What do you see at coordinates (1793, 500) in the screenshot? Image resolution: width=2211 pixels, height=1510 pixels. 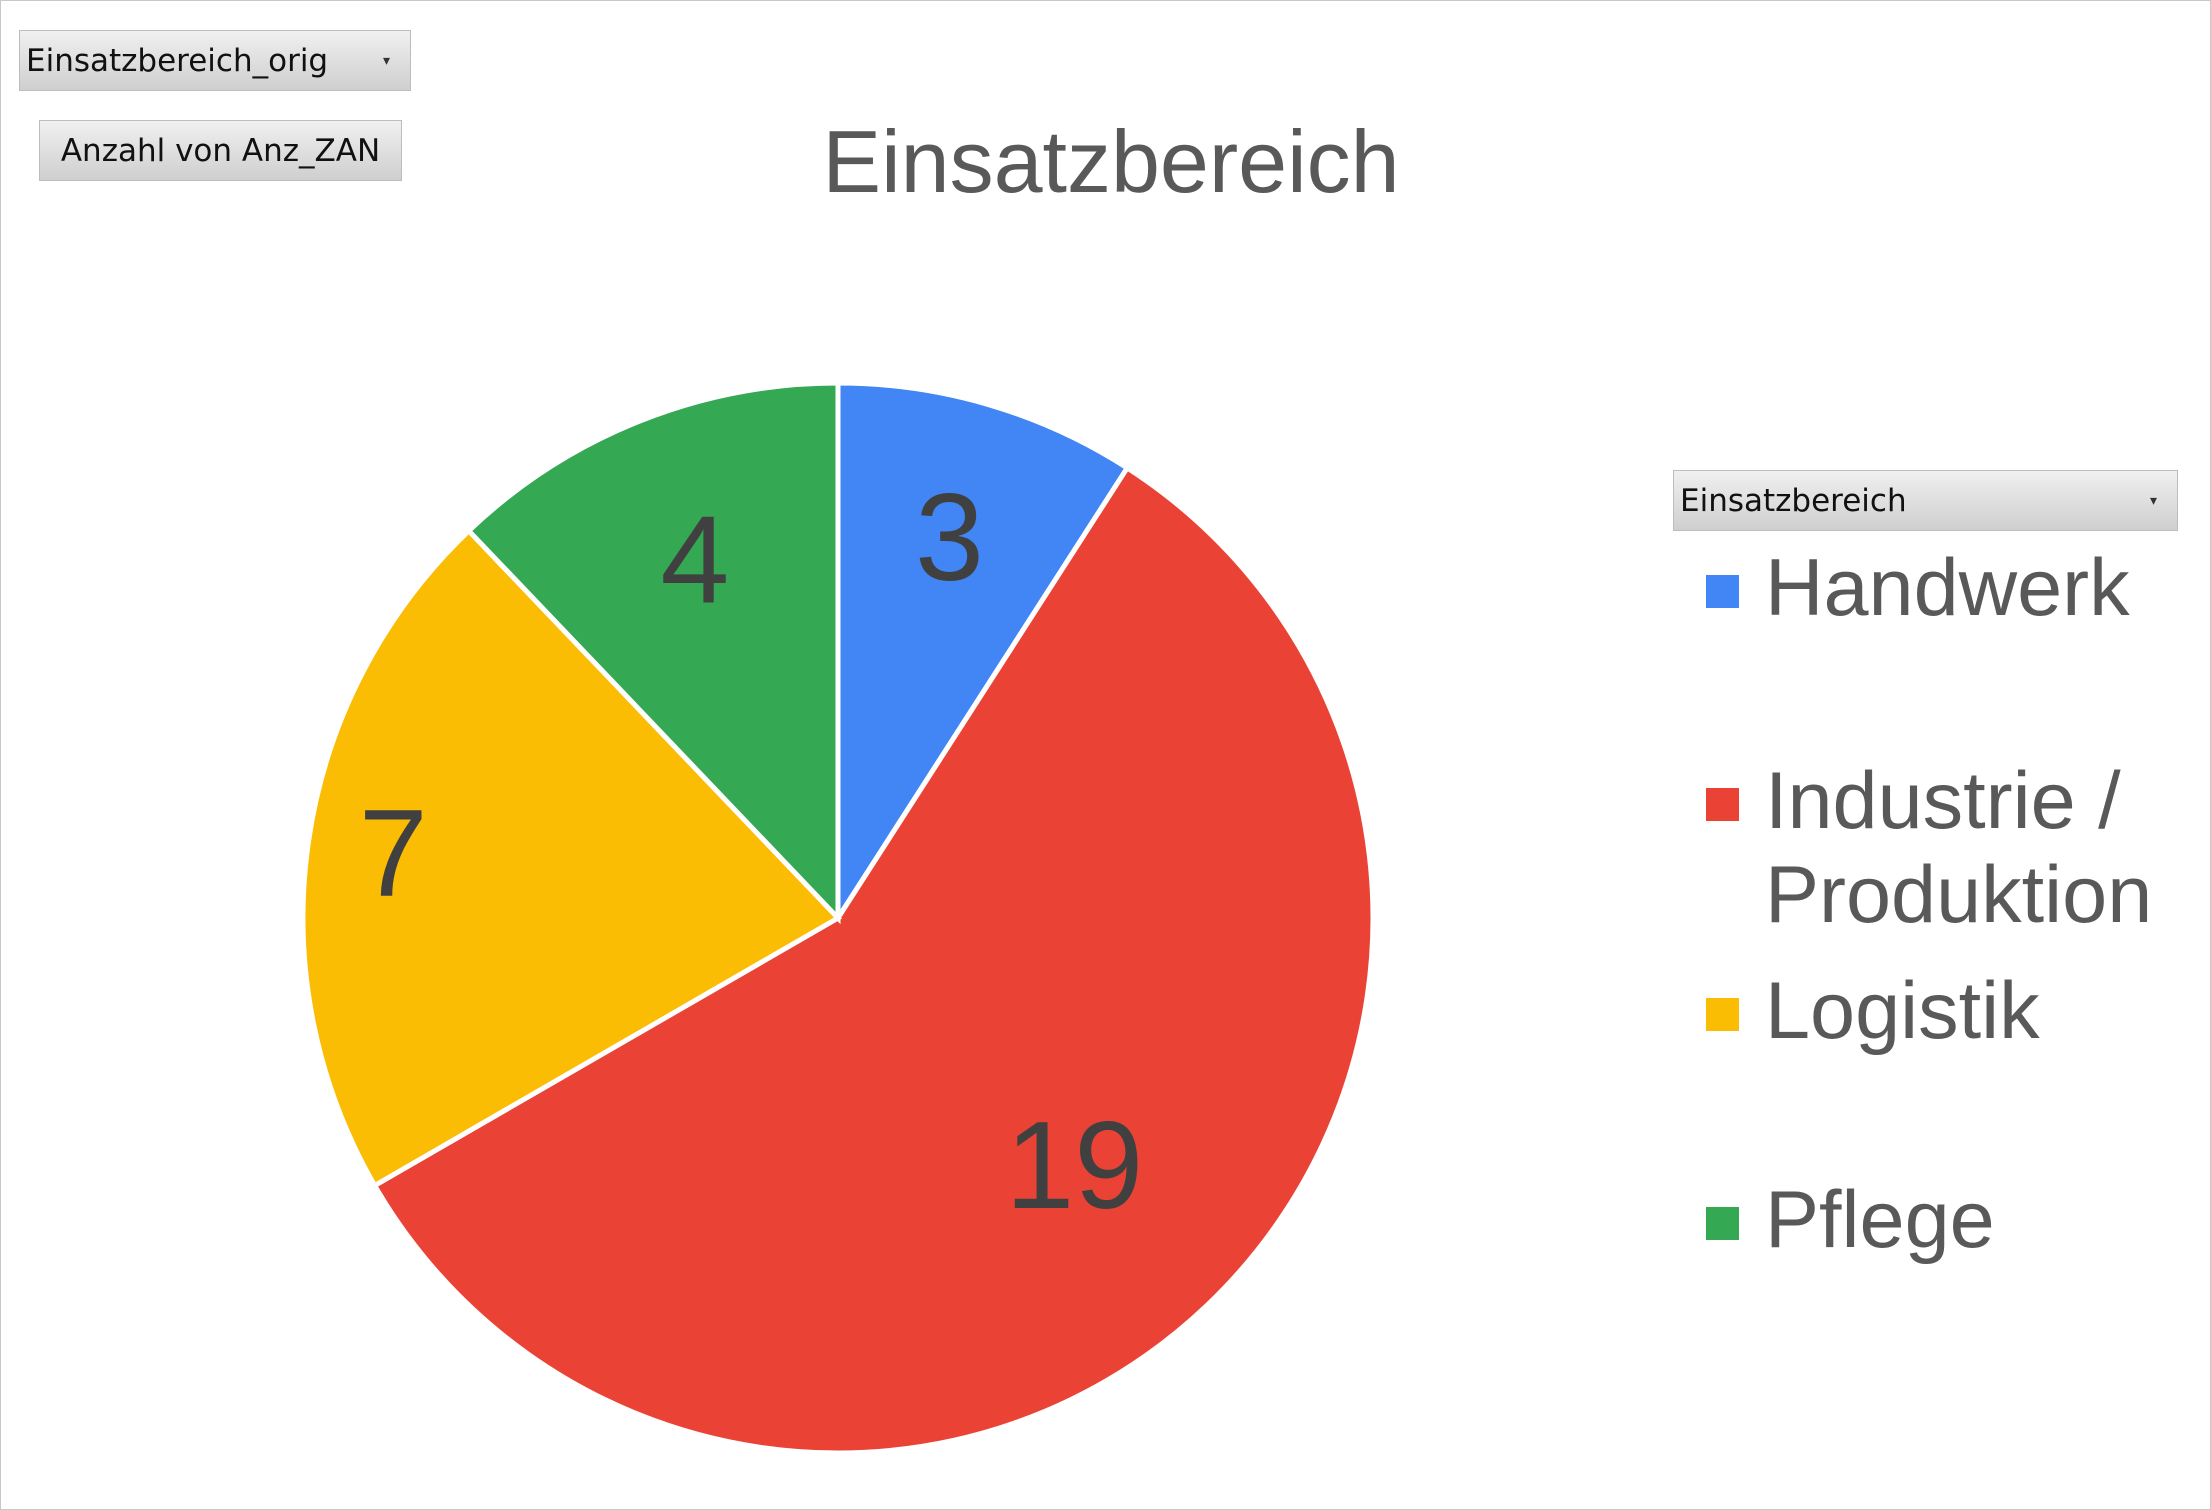 I see `legend-field-label: Einsatzbereich` at bounding box center [1793, 500].